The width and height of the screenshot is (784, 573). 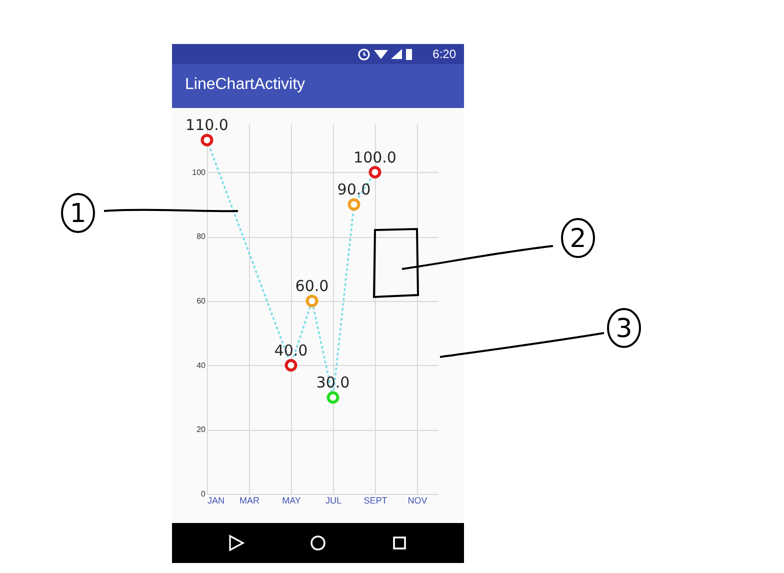 What do you see at coordinates (291, 501) in the screenshot?
I see `x-tick-label: MAY` at bounding box center [291, 501].